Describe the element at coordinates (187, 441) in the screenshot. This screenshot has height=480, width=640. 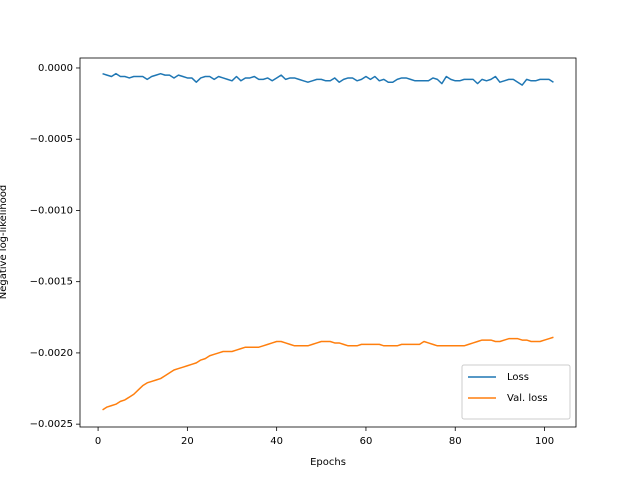
I see `x-tick-label: 20` at that location.